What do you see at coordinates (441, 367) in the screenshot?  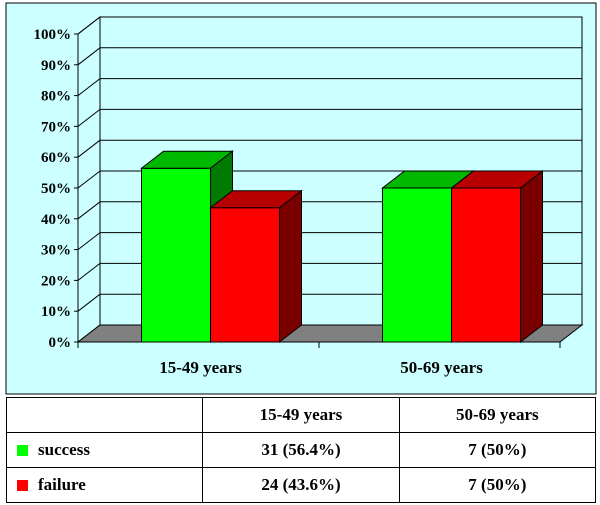 I see `x-category-label: 50-69 years` at bounding box center [441, 367].